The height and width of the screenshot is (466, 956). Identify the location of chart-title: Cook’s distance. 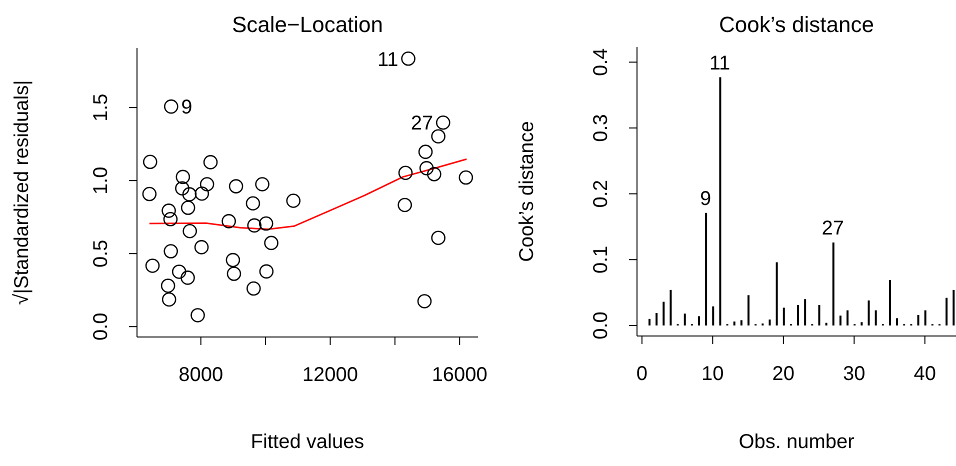
(796, 25).